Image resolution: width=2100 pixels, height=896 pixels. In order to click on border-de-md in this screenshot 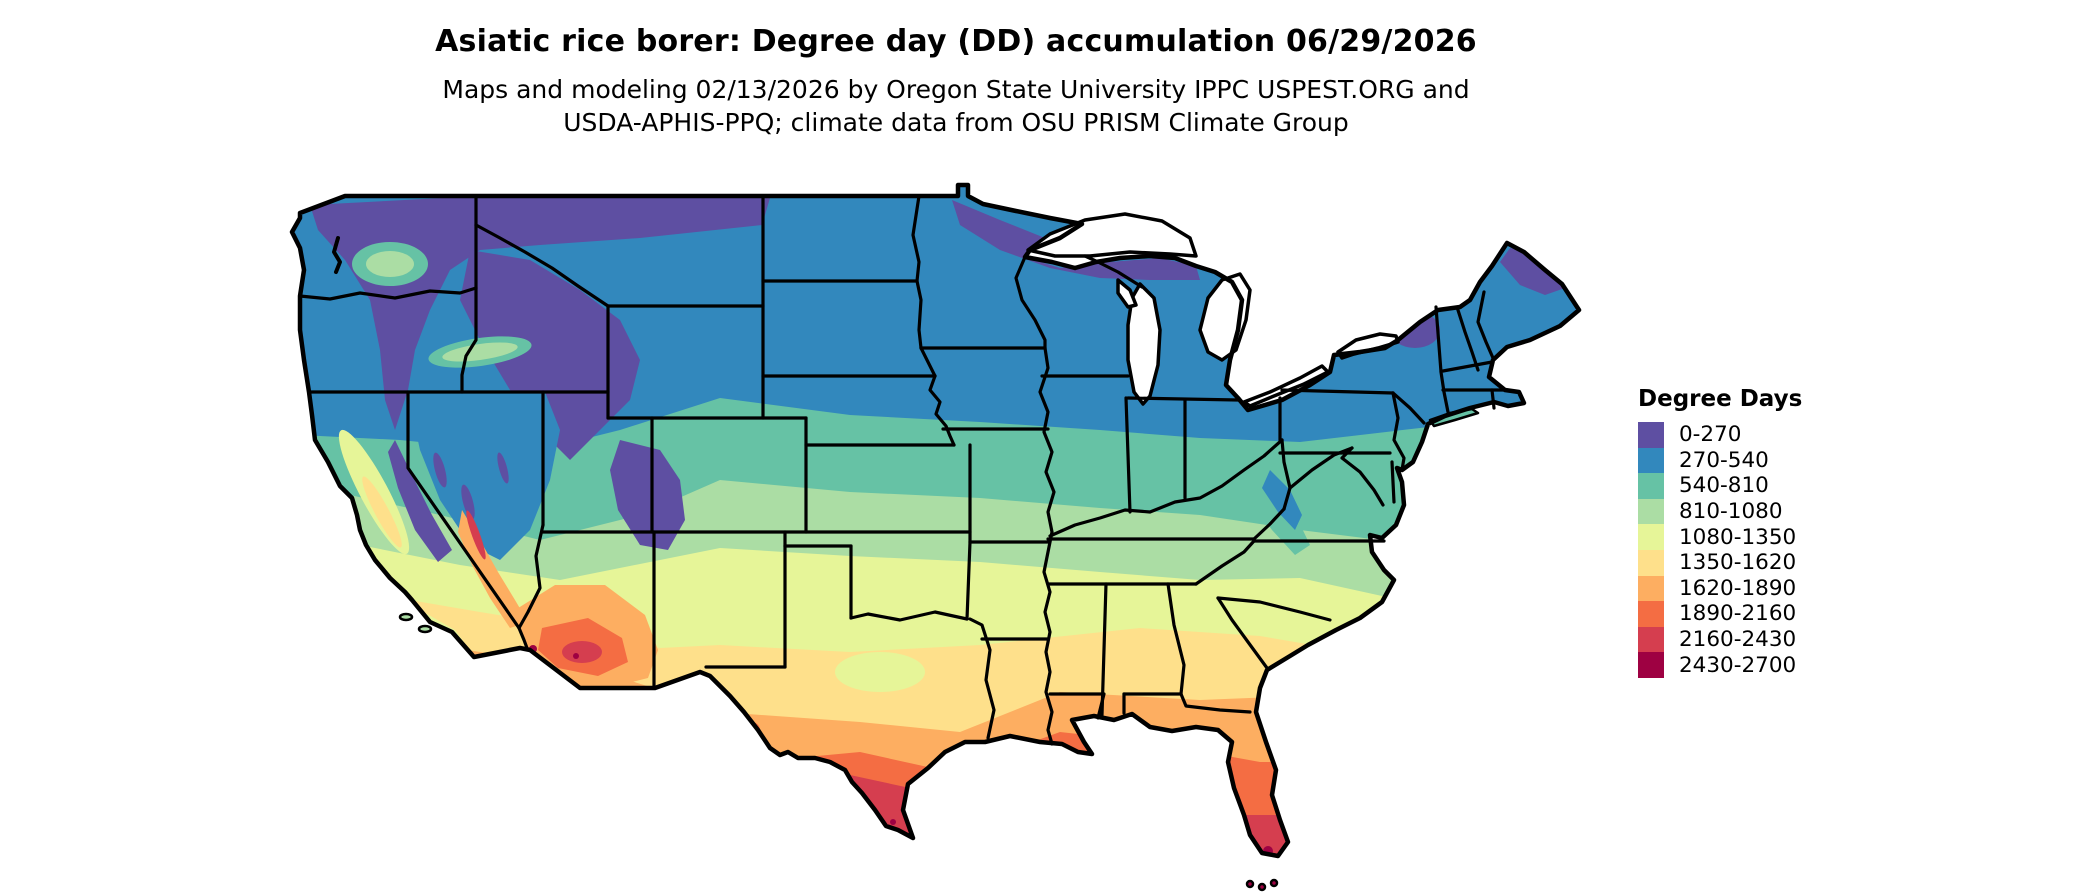, I will do `click(1393, 482)`.